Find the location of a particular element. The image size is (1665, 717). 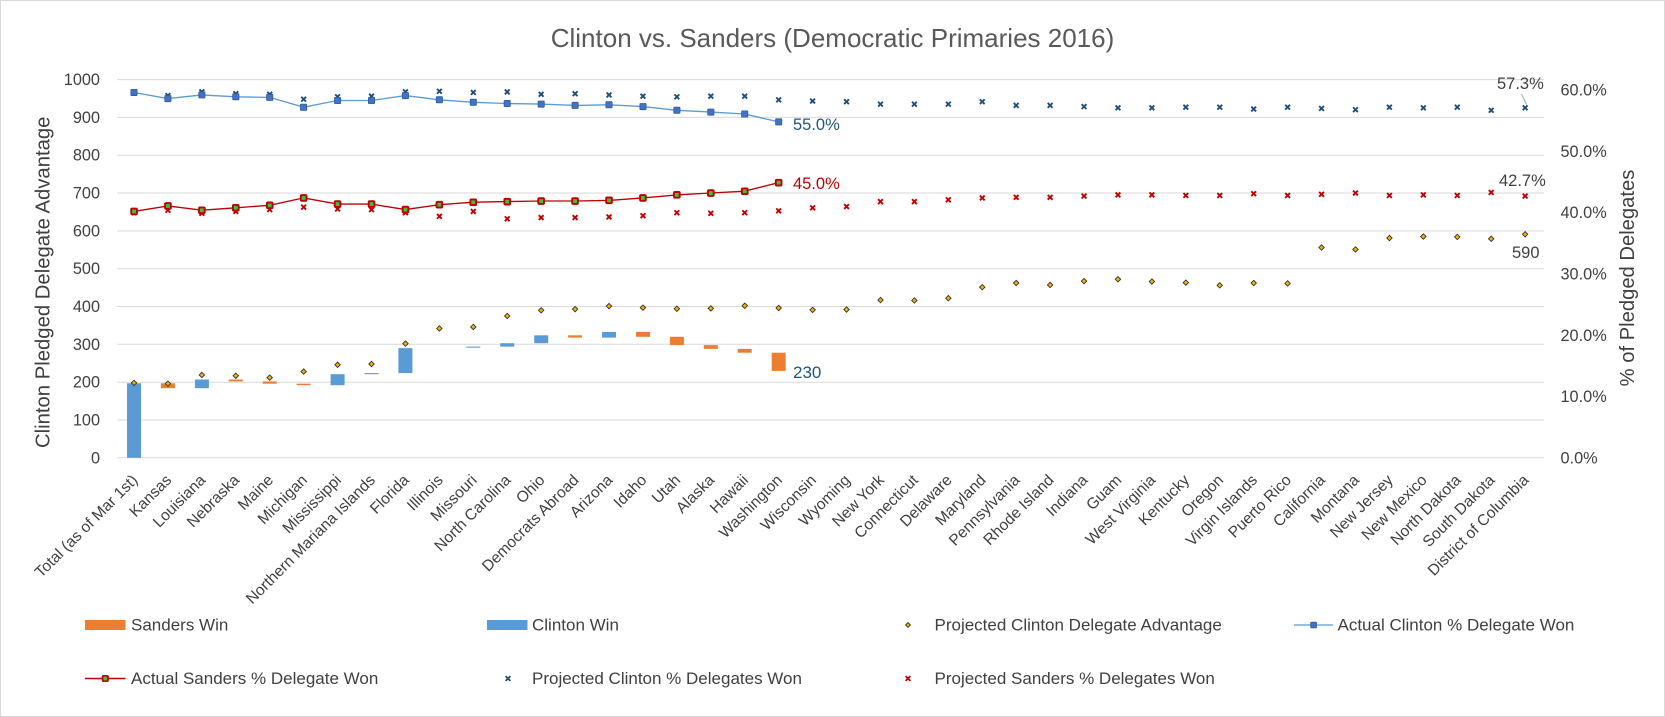

svg-text: 500 is located at coordinates (86, 269).